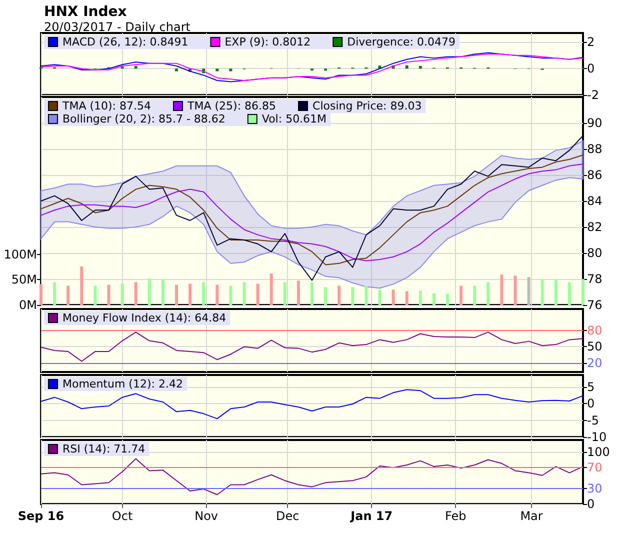 This screenshot has width=620, height=535. What do you see at coordinates (531, 516) in the screenshot?
I see `x-tick-label: Mar` at bounding box center [531, 516].